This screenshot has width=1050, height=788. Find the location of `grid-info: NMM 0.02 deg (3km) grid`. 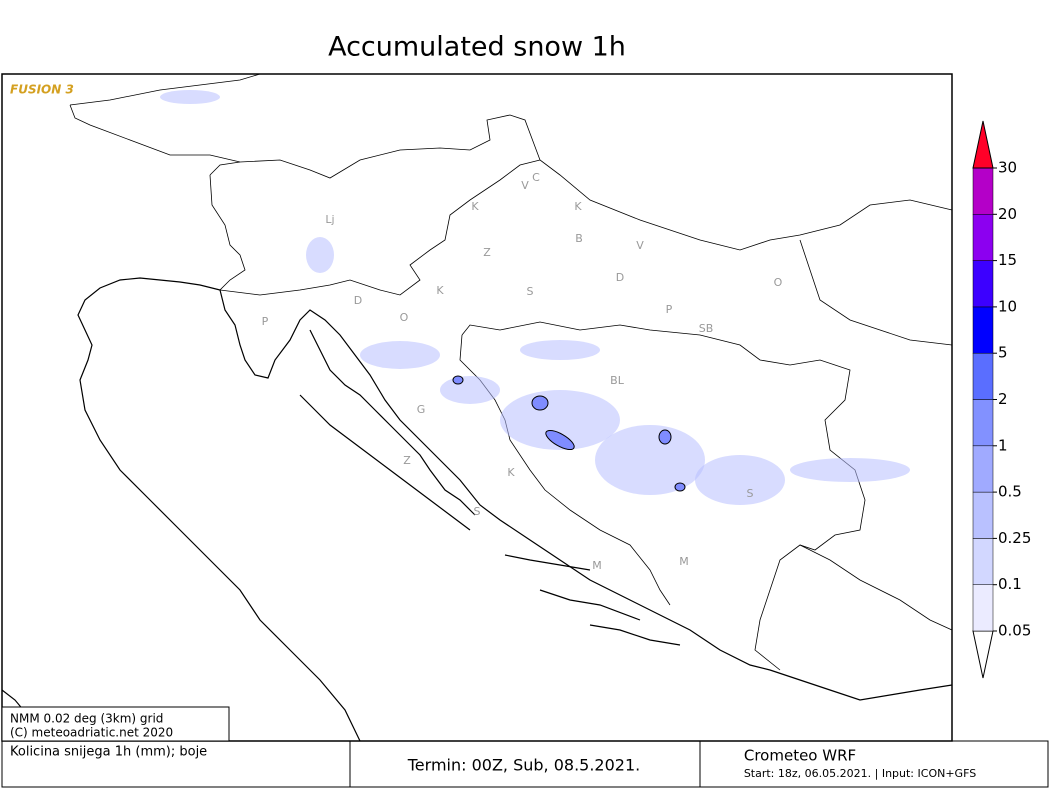

grid-info: NMM 0.02 deg (3km) grid is located at coordinates (86, 719).